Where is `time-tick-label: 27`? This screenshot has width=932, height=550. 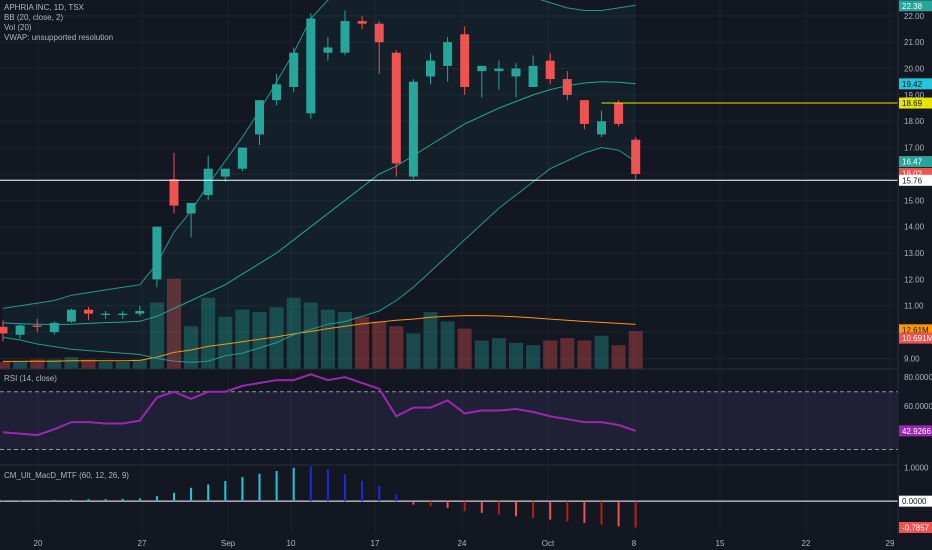 time-tick-label: 27 is located at coordinates (142, 543).